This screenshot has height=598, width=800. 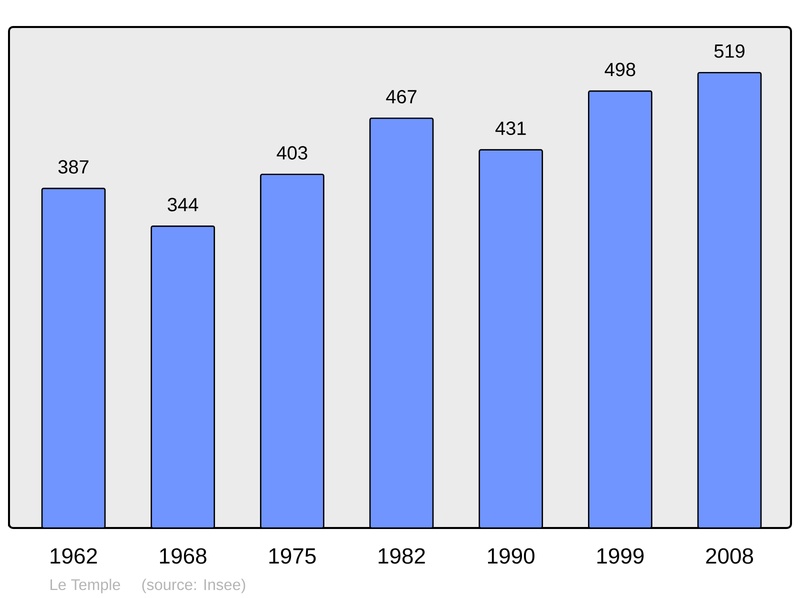 What do you see at coordinates (401, 97) in the screenshot?
I see `data-label: 467` at bounding box center [401, 97].